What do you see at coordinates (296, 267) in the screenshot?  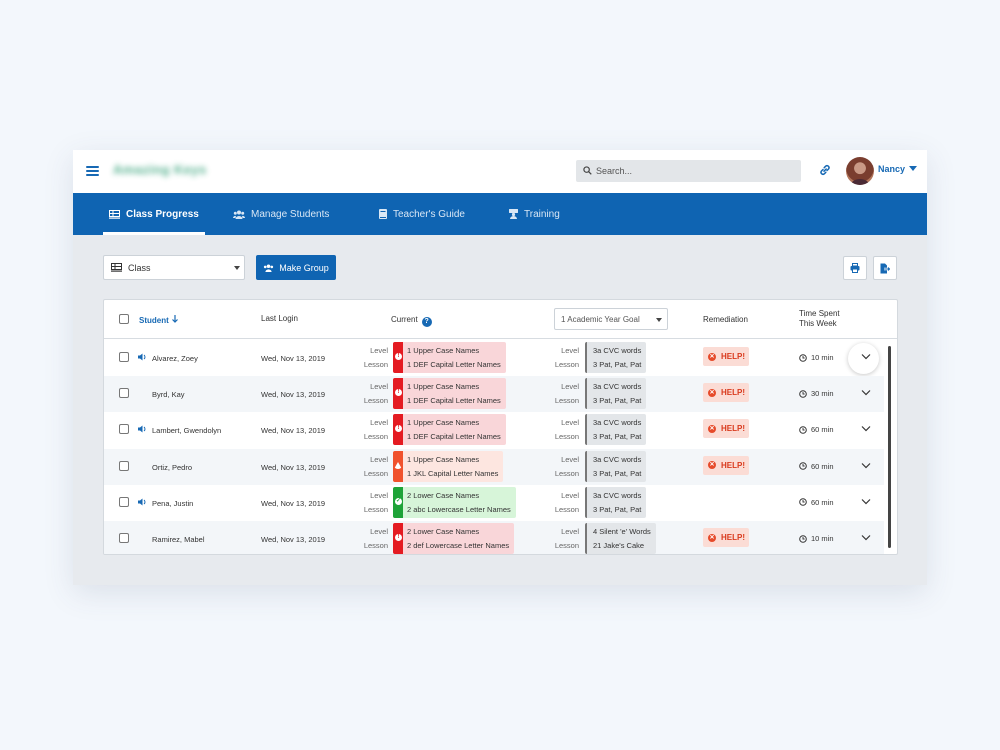 I see `make-group-button: Make Group` at bounding box center [296, 267].